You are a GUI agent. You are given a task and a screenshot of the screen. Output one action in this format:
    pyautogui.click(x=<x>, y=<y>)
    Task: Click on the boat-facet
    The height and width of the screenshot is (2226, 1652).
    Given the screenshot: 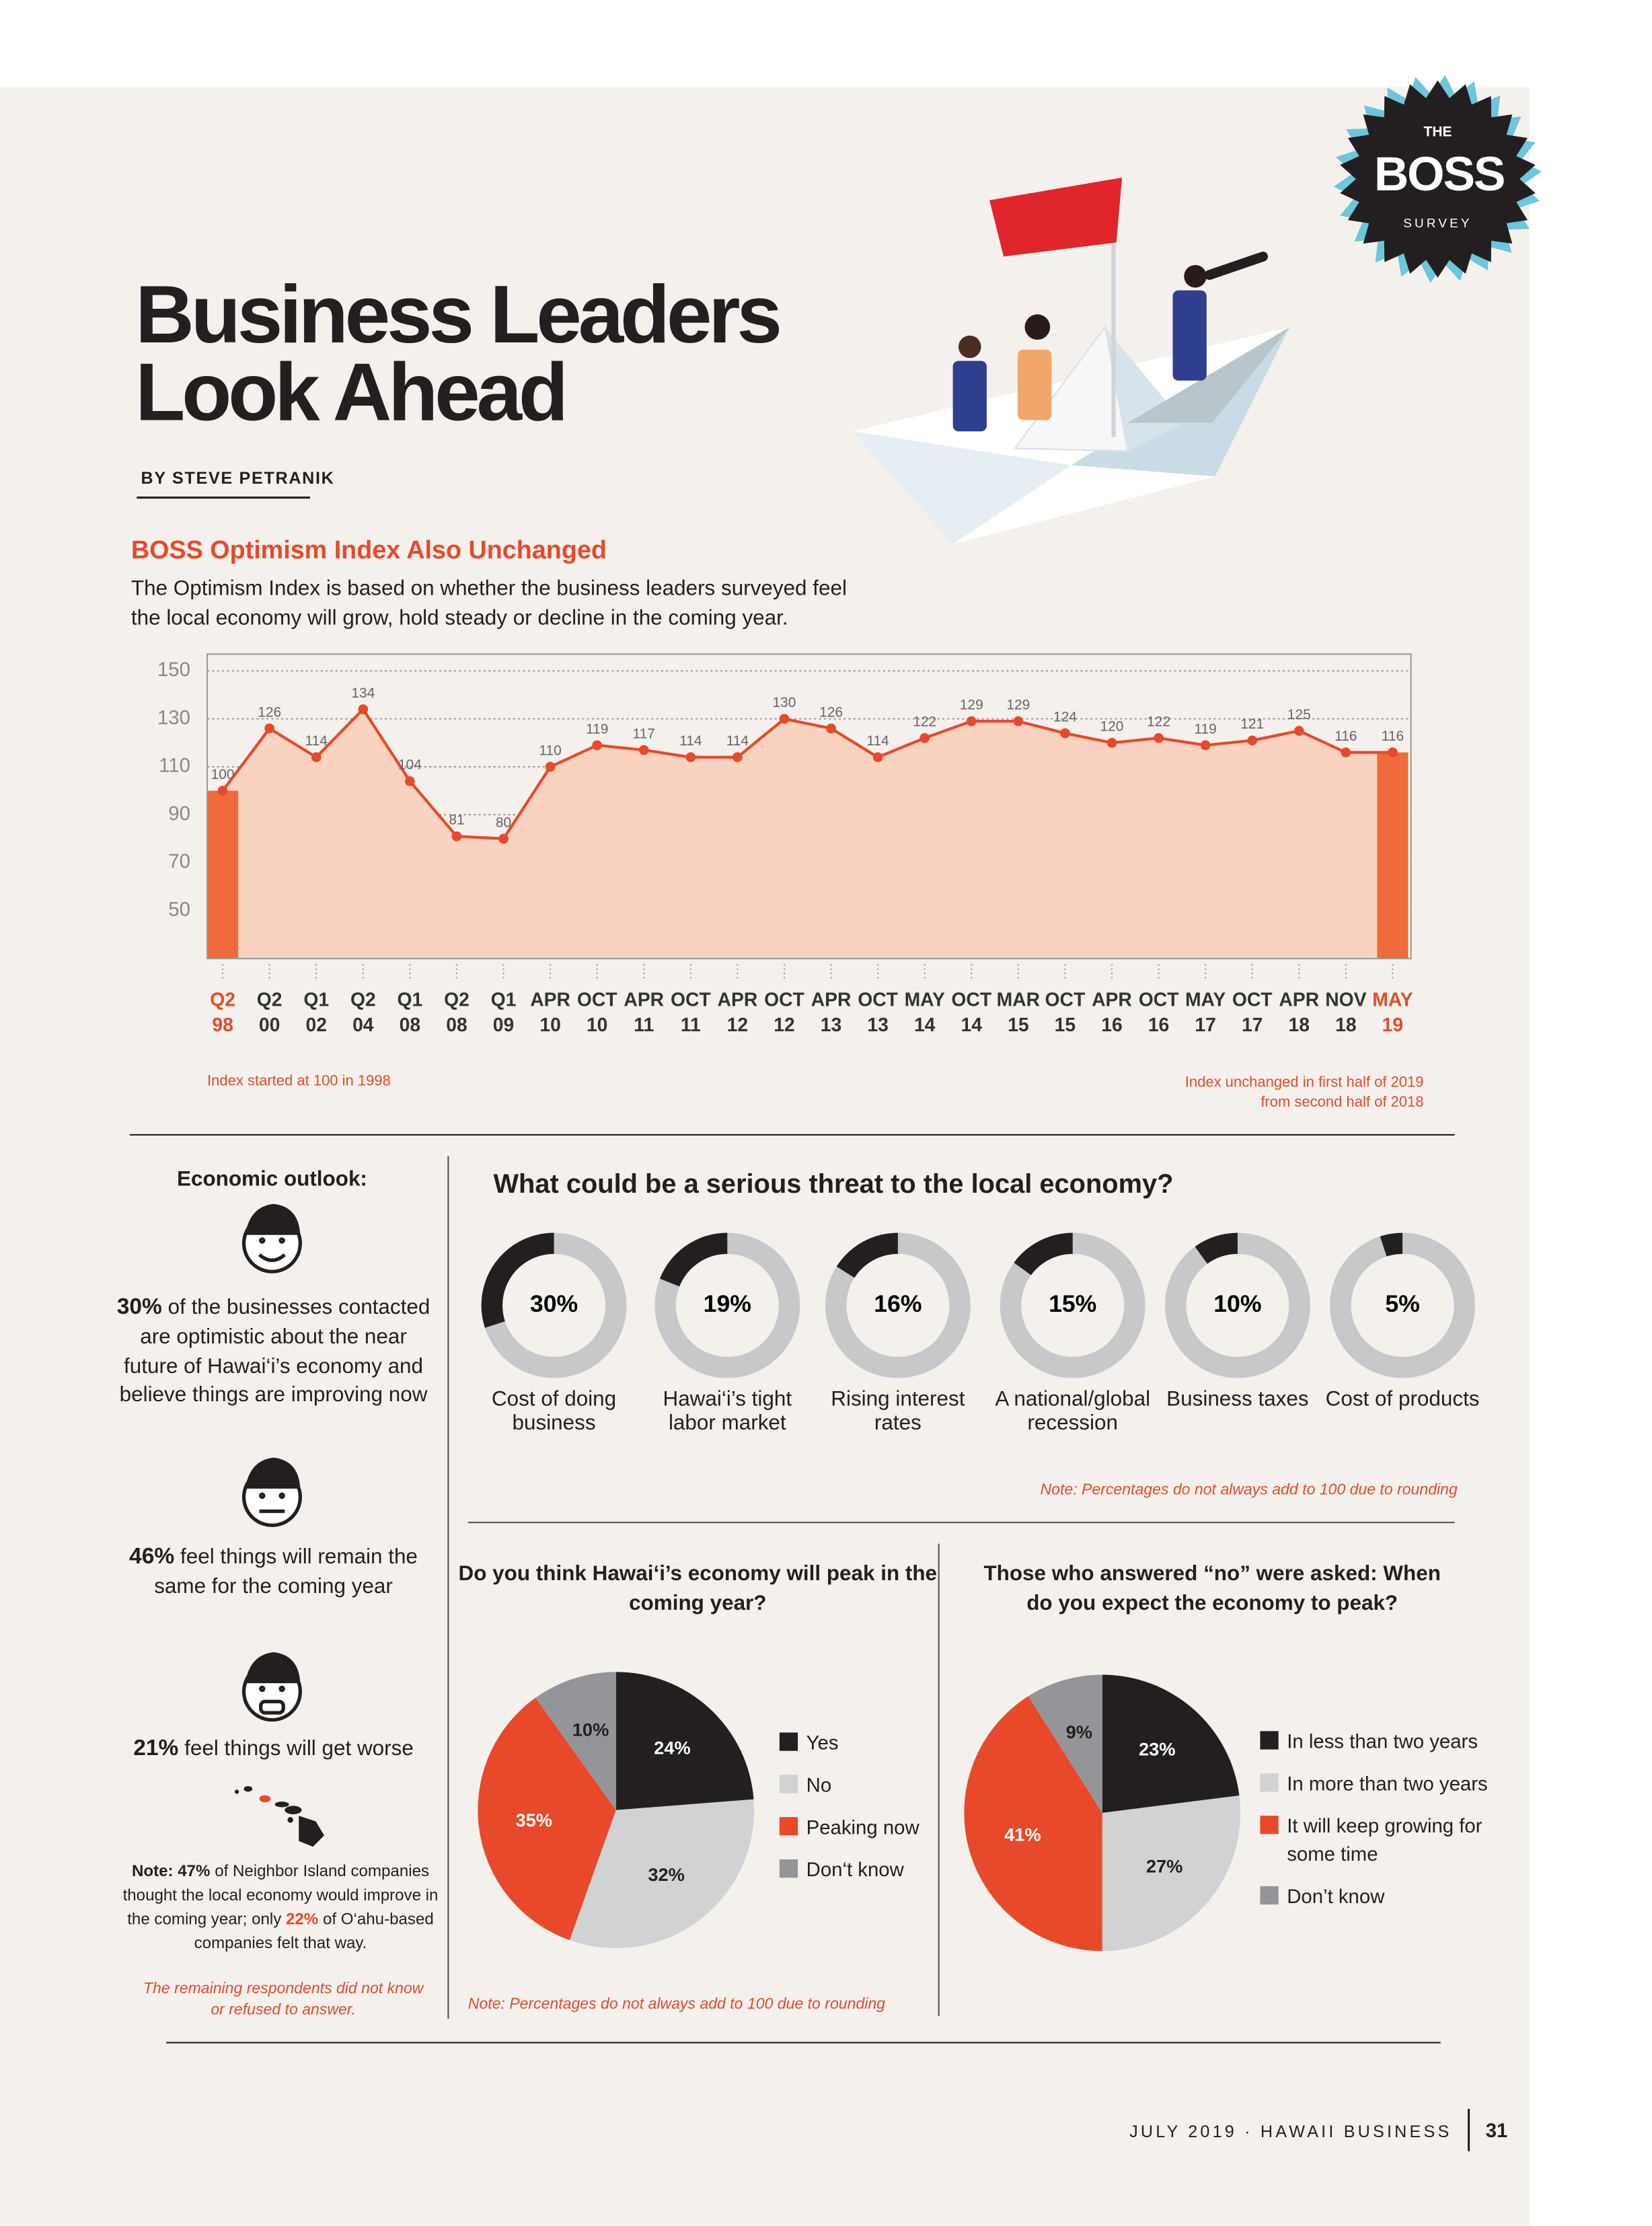 What is the action you would take?
    pyautogui.click(x=962, y=487)
    